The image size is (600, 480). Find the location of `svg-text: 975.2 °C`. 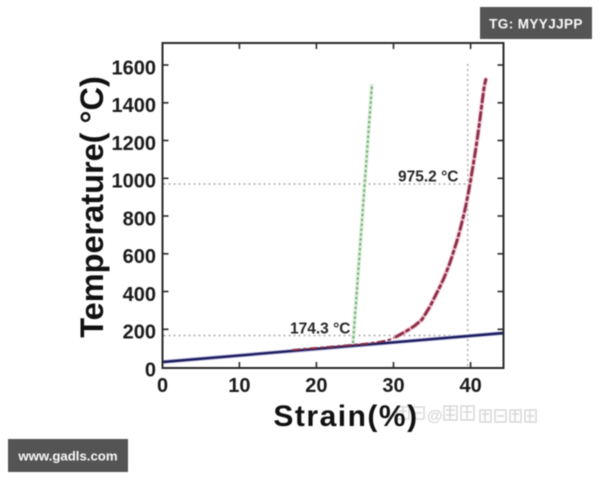

svg-text: 975.2 °C is located at coordinates (428, 177).